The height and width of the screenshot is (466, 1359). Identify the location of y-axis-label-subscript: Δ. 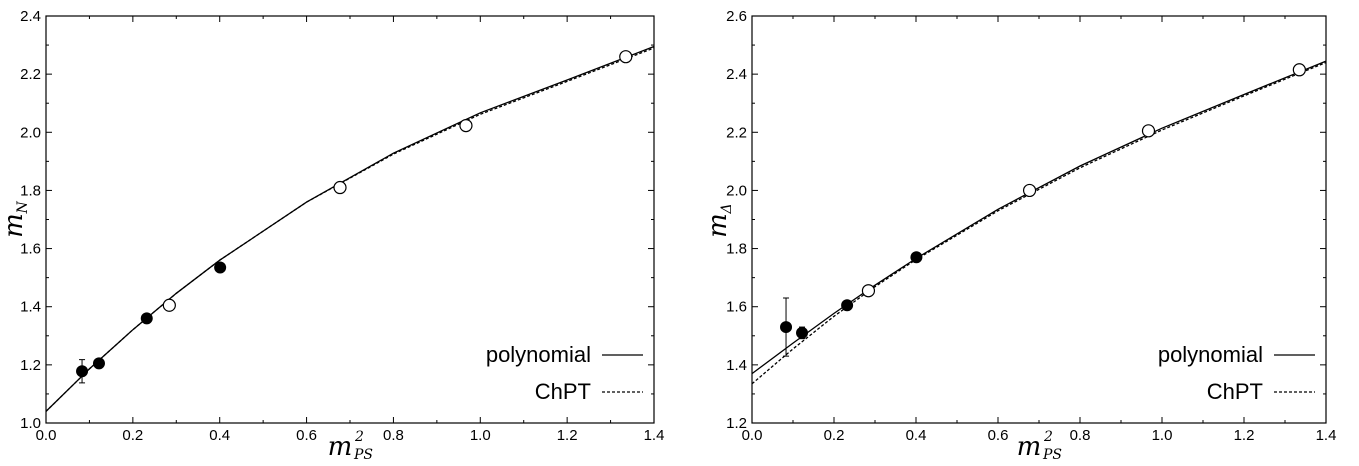
(727, 208).